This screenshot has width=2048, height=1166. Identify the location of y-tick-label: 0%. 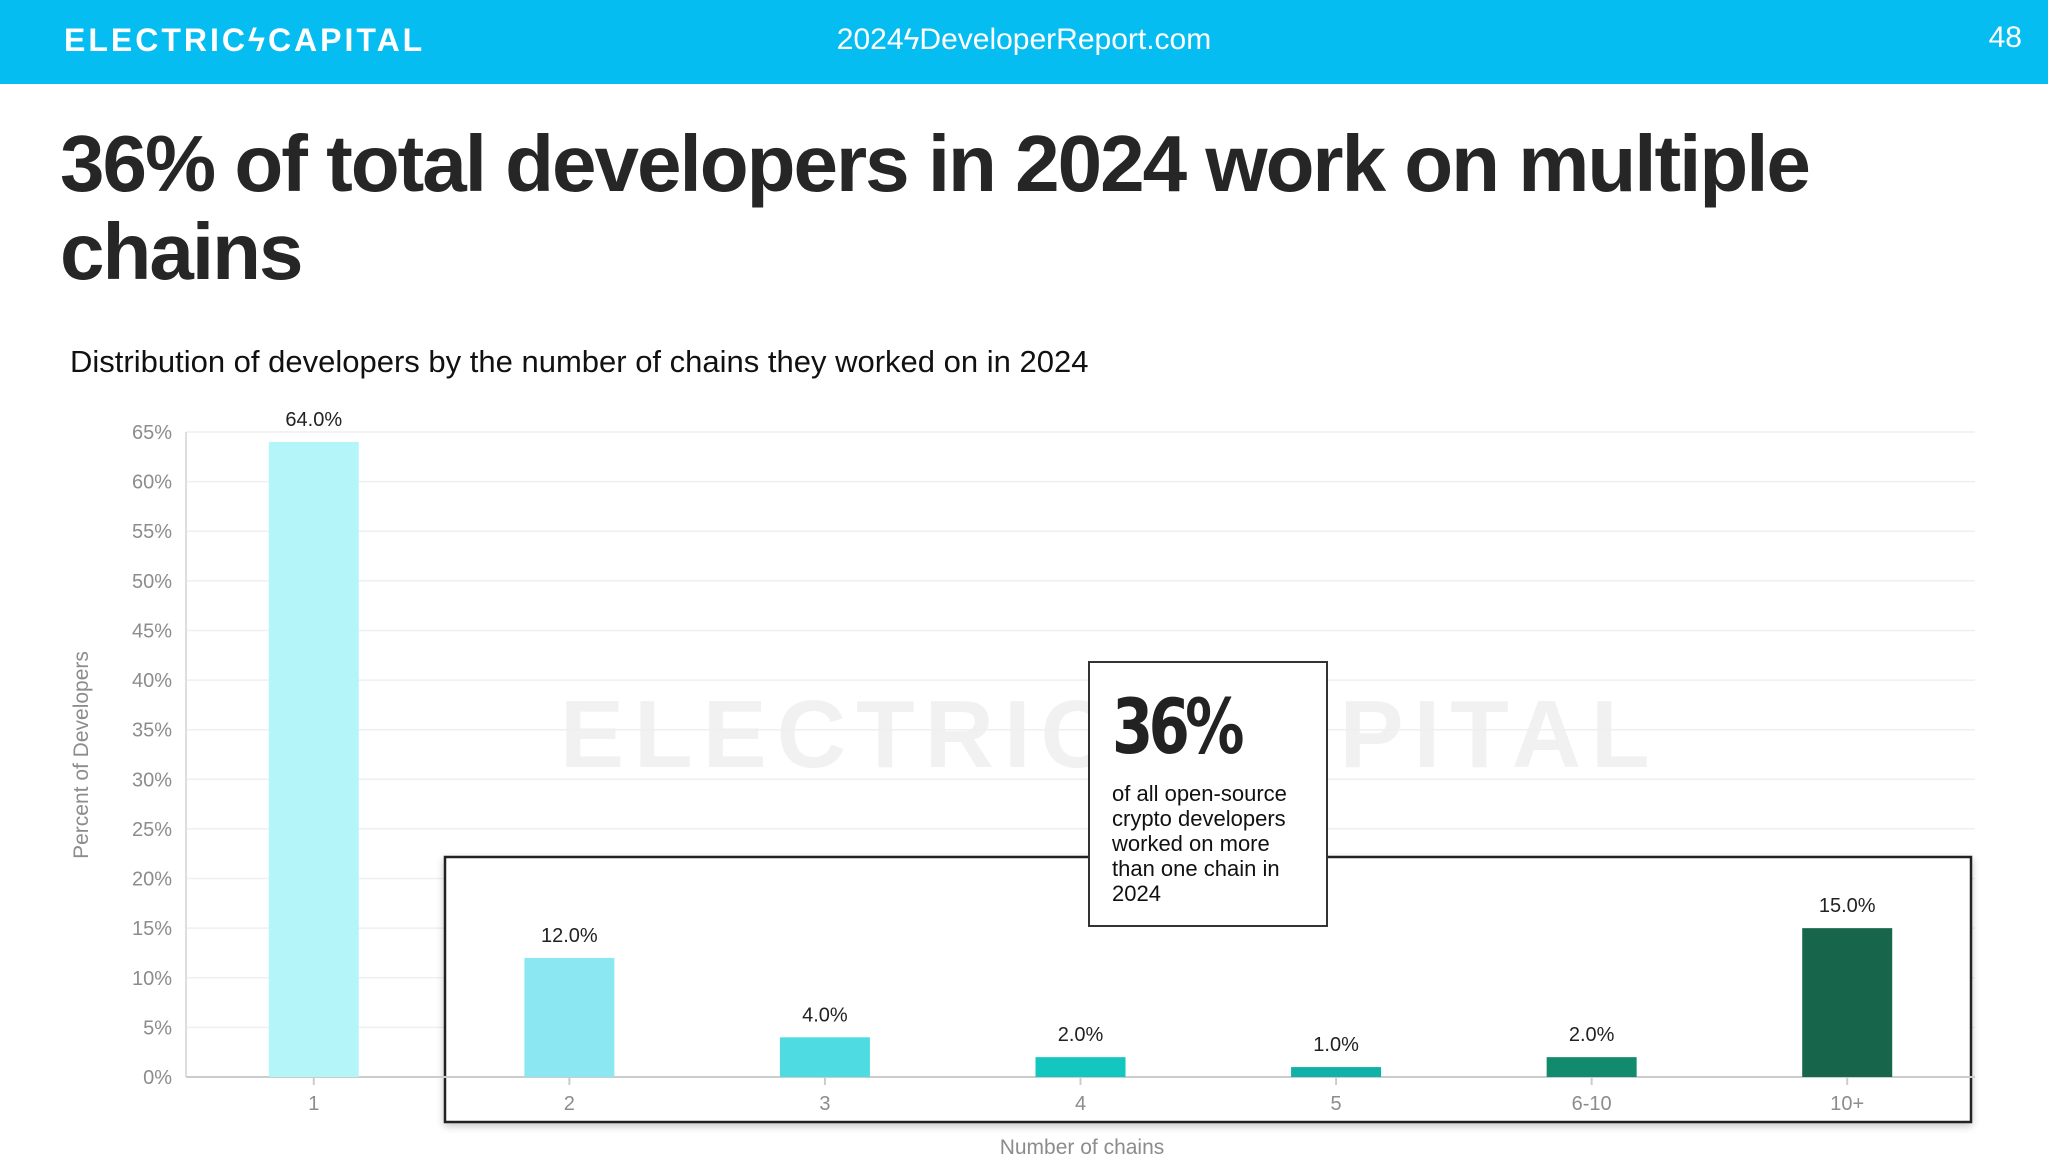
(157, 1078).